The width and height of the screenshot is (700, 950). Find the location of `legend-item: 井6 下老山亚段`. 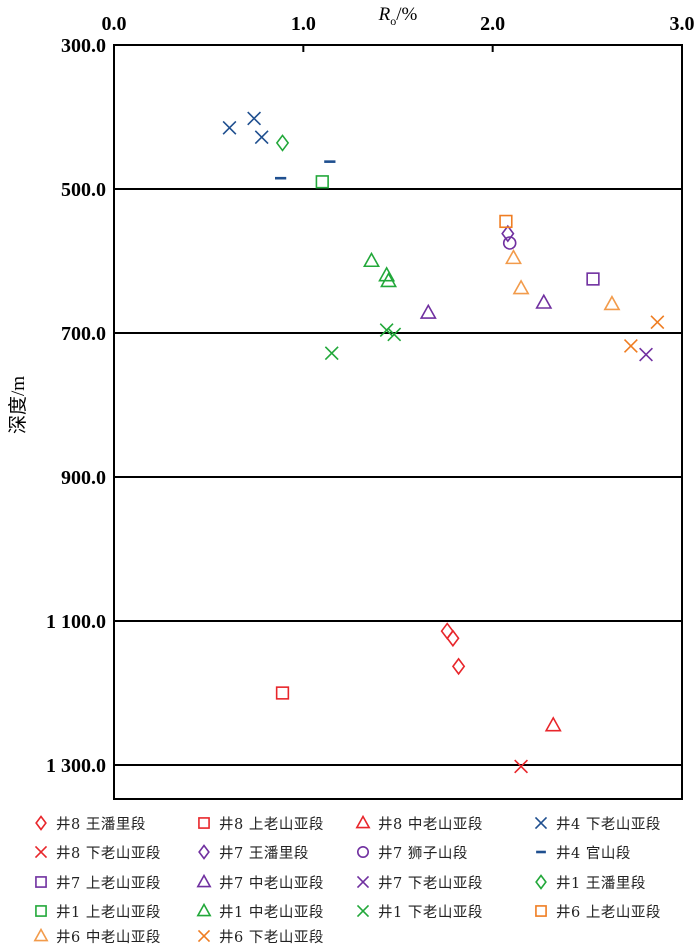

legend-item: 井6 下老山亚段 is located at coordinates (258, 936).